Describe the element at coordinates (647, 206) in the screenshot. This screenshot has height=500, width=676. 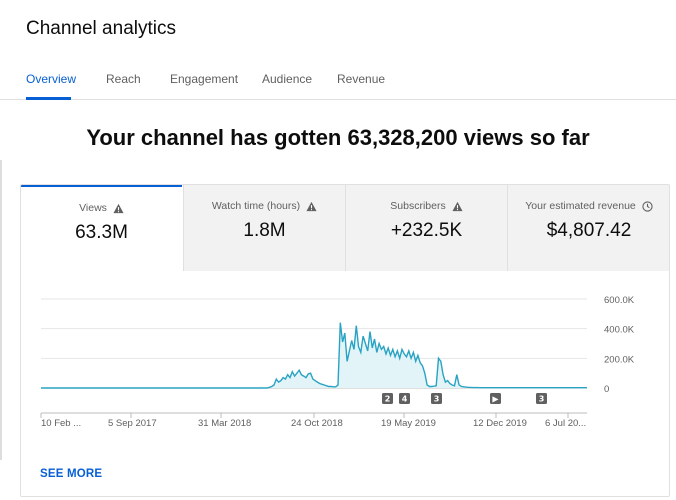
I see `clock-icon` at that location.